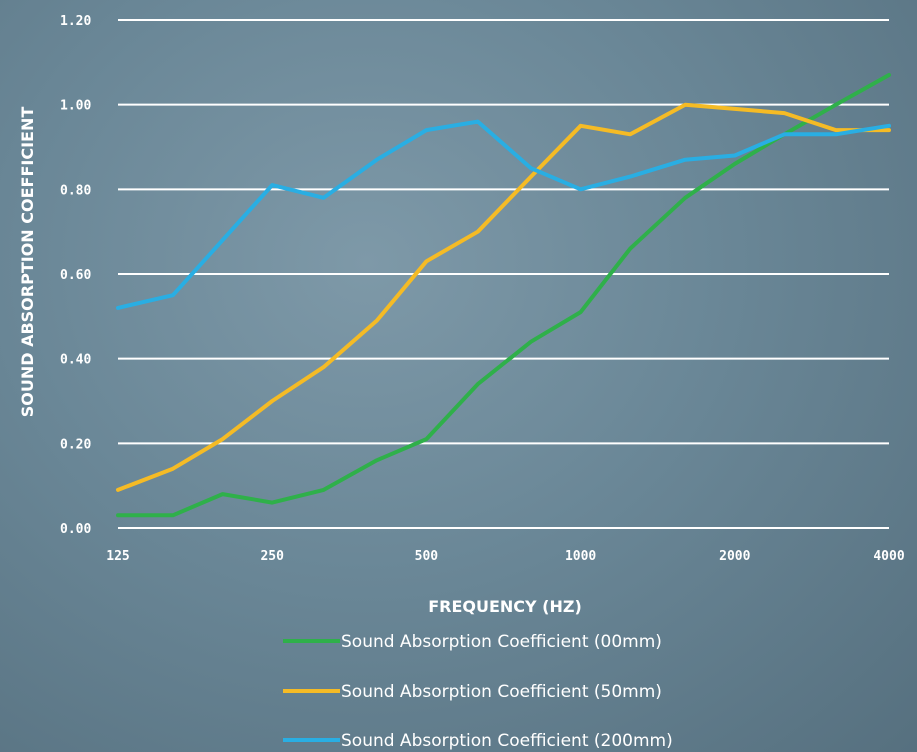 This screenshot has width=917, height=752. I want to click on y-tick-label: 0.40, so click(75, 360).